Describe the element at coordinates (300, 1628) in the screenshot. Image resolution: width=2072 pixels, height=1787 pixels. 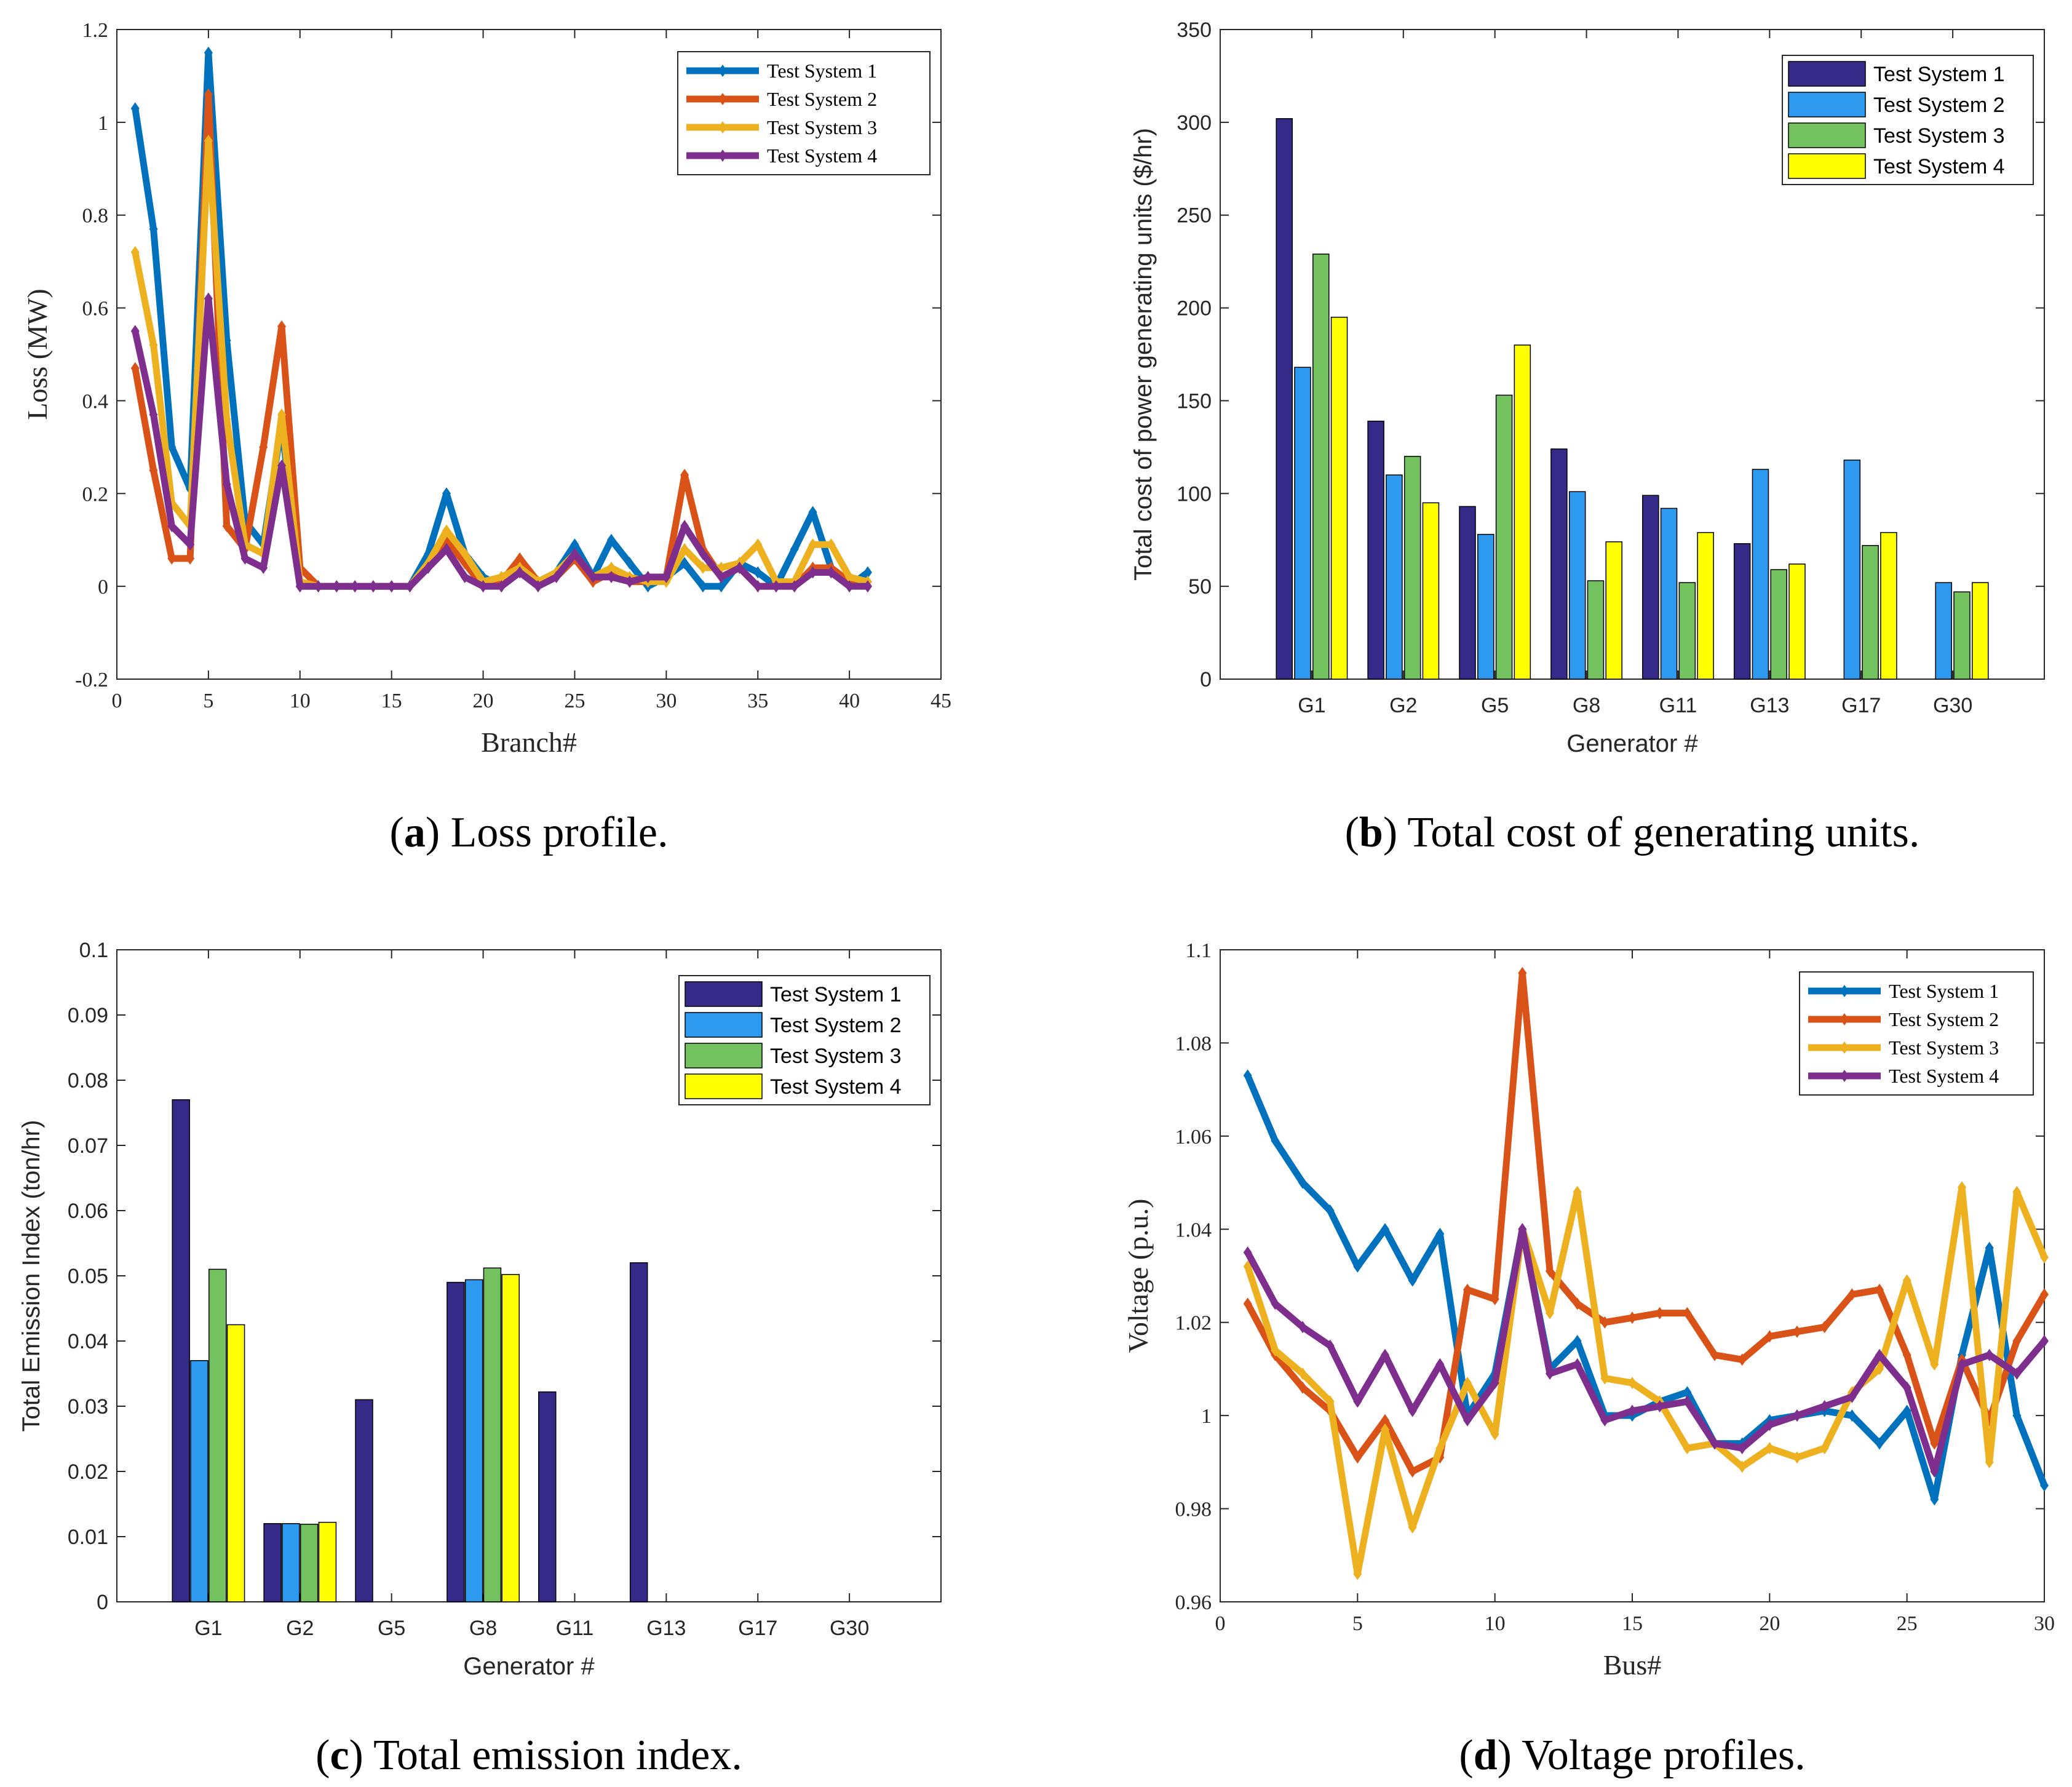
I see `x-tick-label: G2` at that location.